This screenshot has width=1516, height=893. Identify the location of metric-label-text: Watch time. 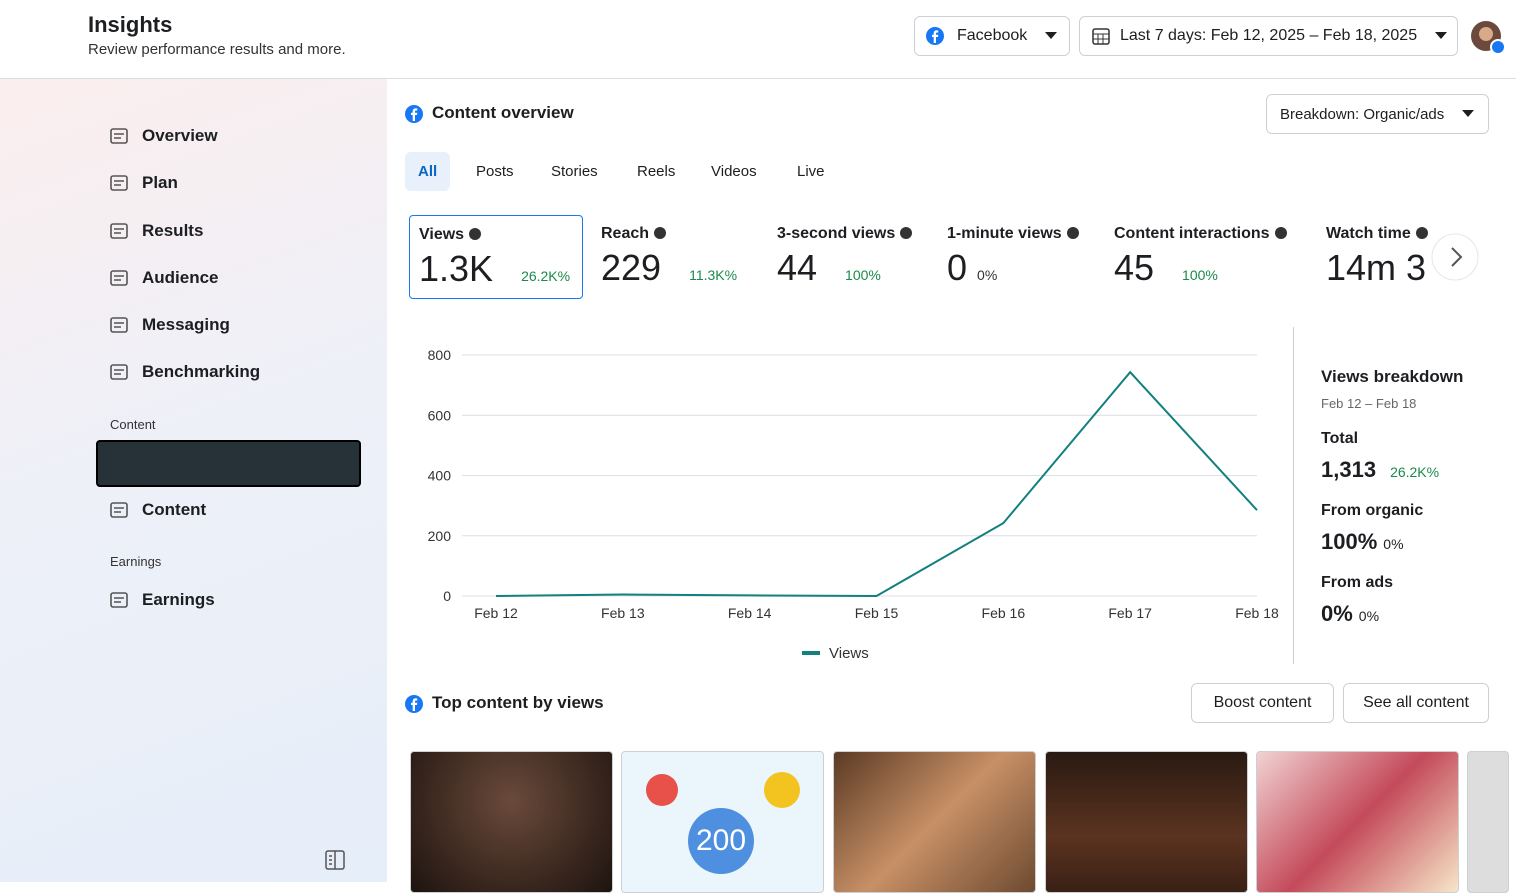
(1368, 233).